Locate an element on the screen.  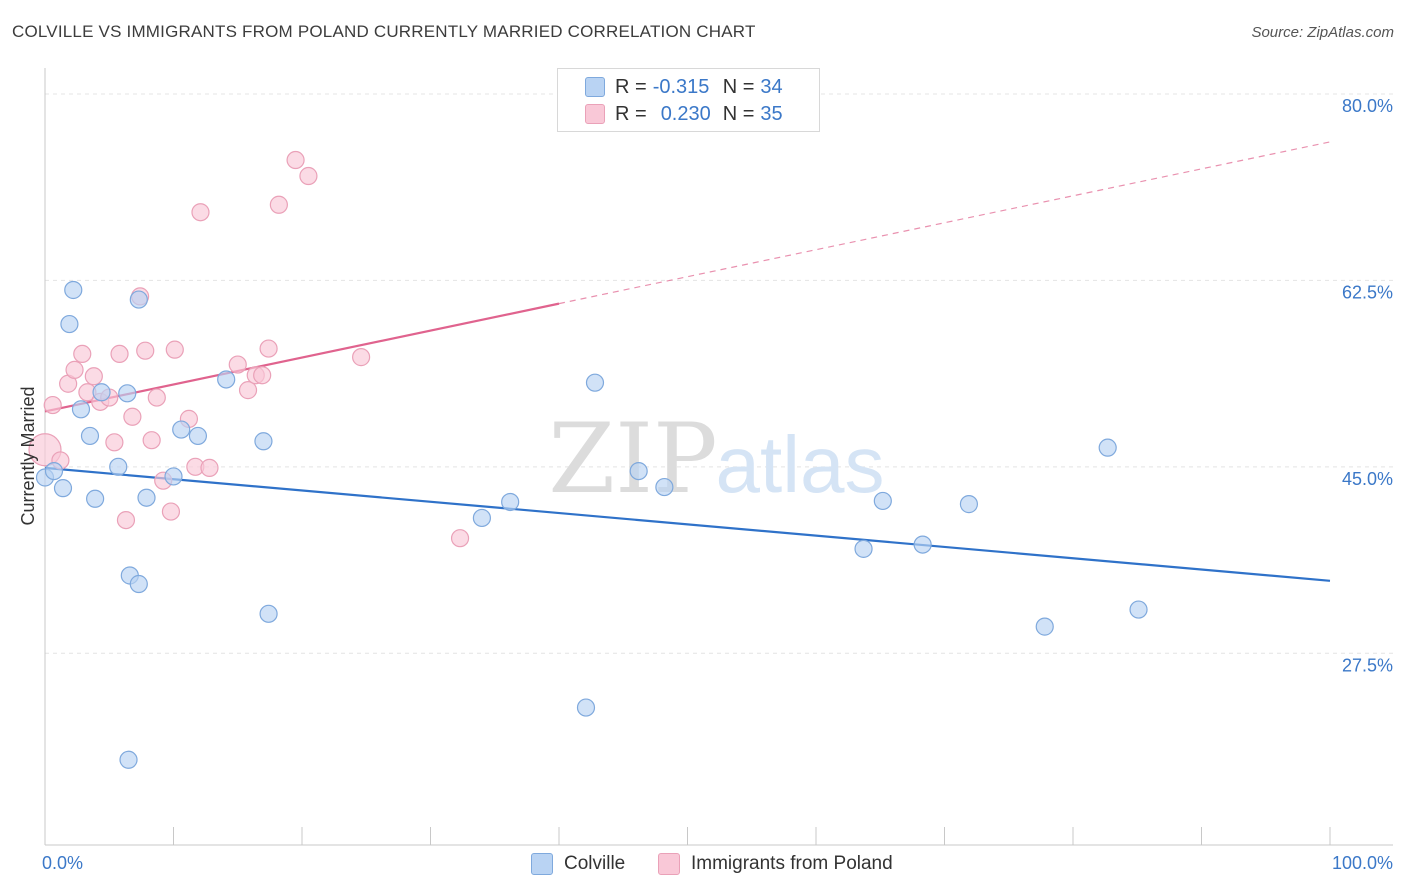
legend-row-colville: R = -0.315 N = 34 is located at coordinates (684, 87).